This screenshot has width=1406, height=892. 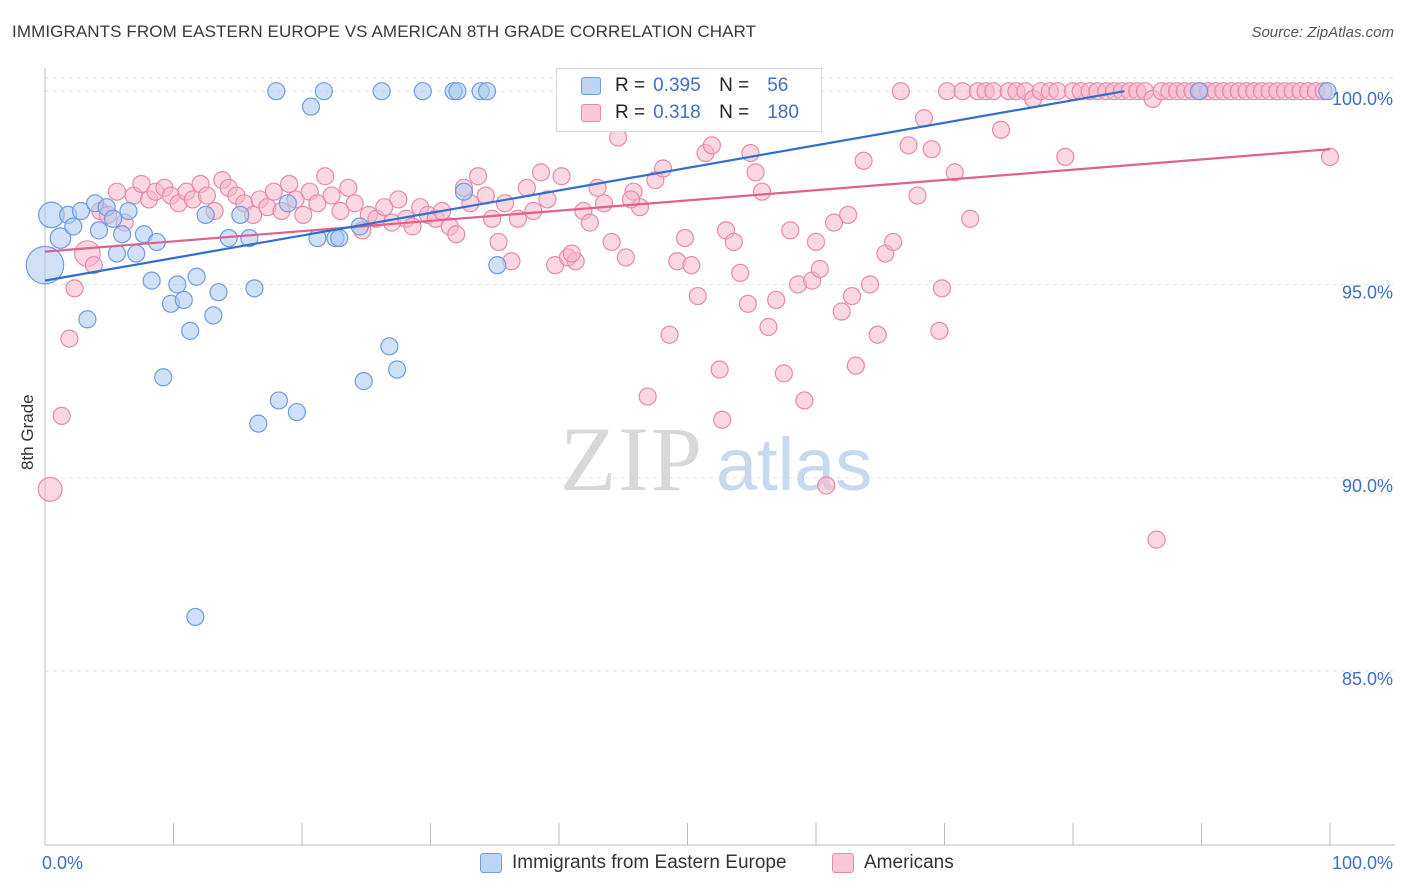 I want to click on legend-n-label: N =, so click(x=734, y=85).